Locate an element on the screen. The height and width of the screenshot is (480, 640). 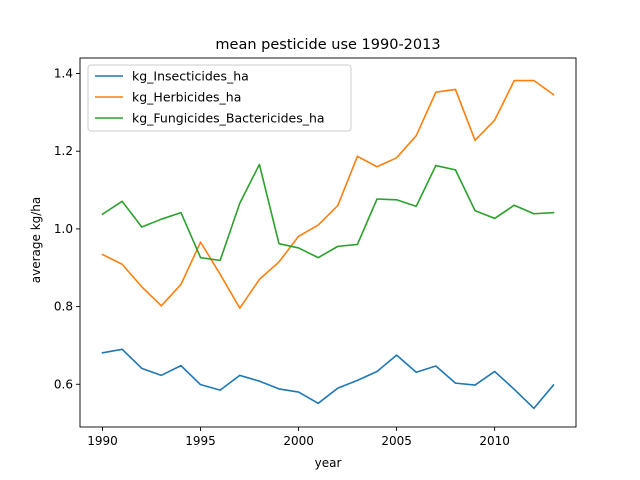
x-tick-label-3: 2005 is located at coordinates (396, 441).